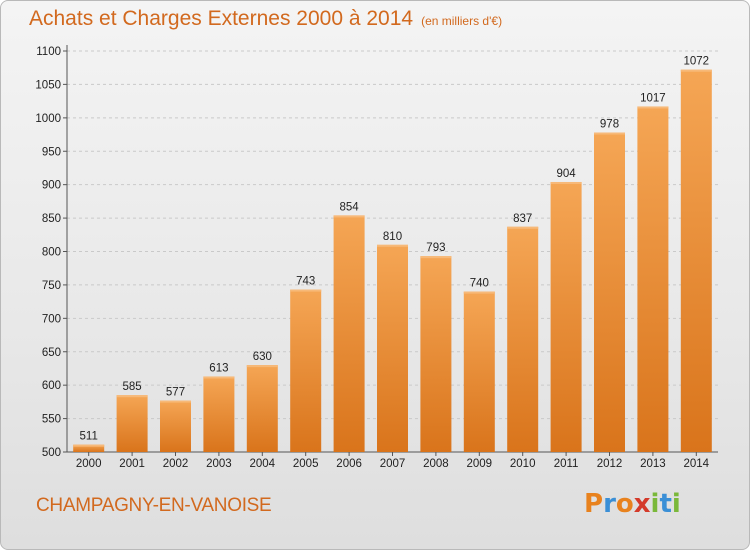 The image size is (750, 550). What do you see at coordinates (609, 125) in the screenshot?
I see `value-label-2012: 978` at bounding box center [609, 125].